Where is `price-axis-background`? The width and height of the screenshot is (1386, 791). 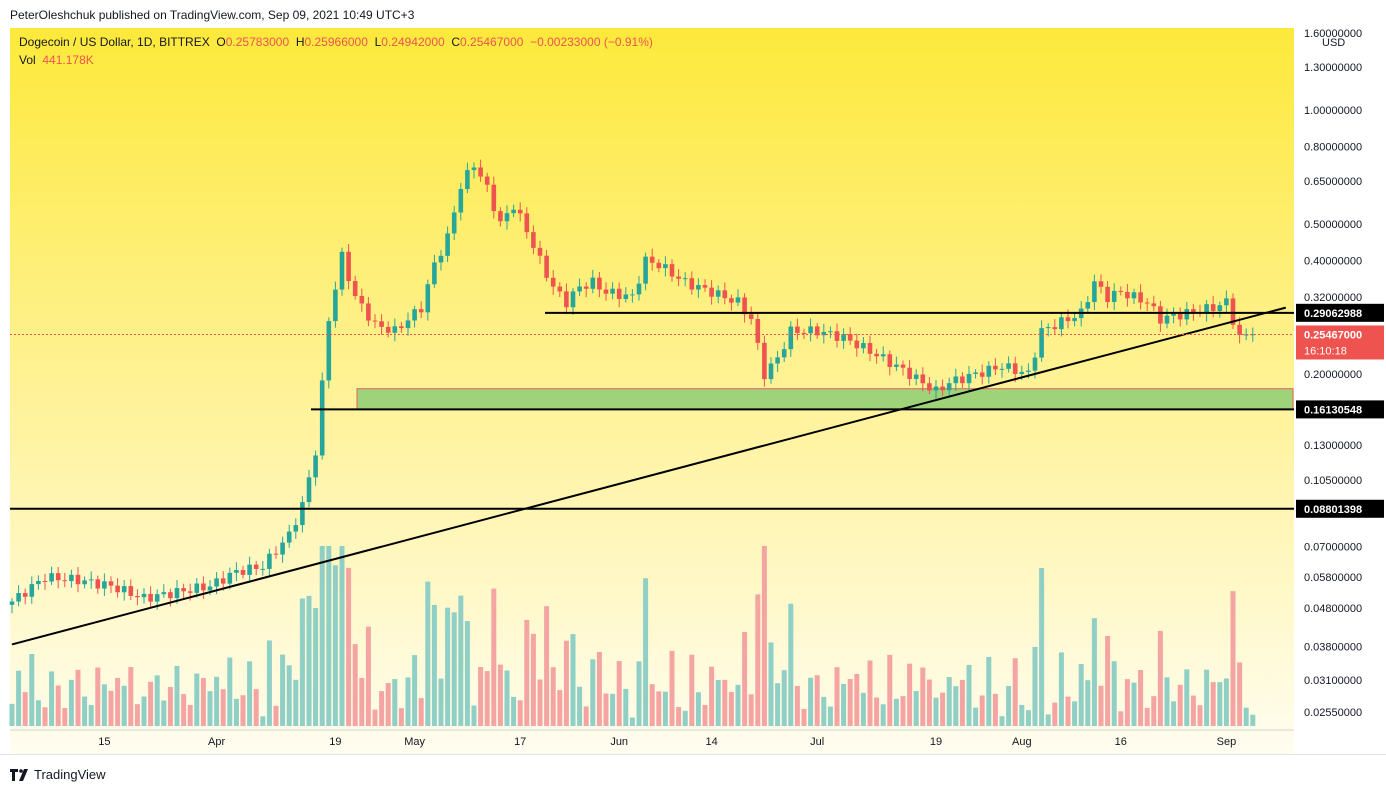
price-axis-background is located at coordinates (1340, 391).